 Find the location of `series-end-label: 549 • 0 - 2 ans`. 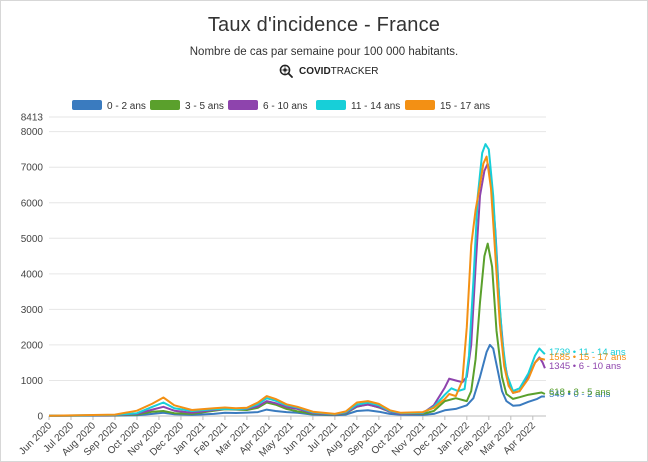

series-end-label: 549 • 0 - 2 ans is located at coordinates (580, 394).